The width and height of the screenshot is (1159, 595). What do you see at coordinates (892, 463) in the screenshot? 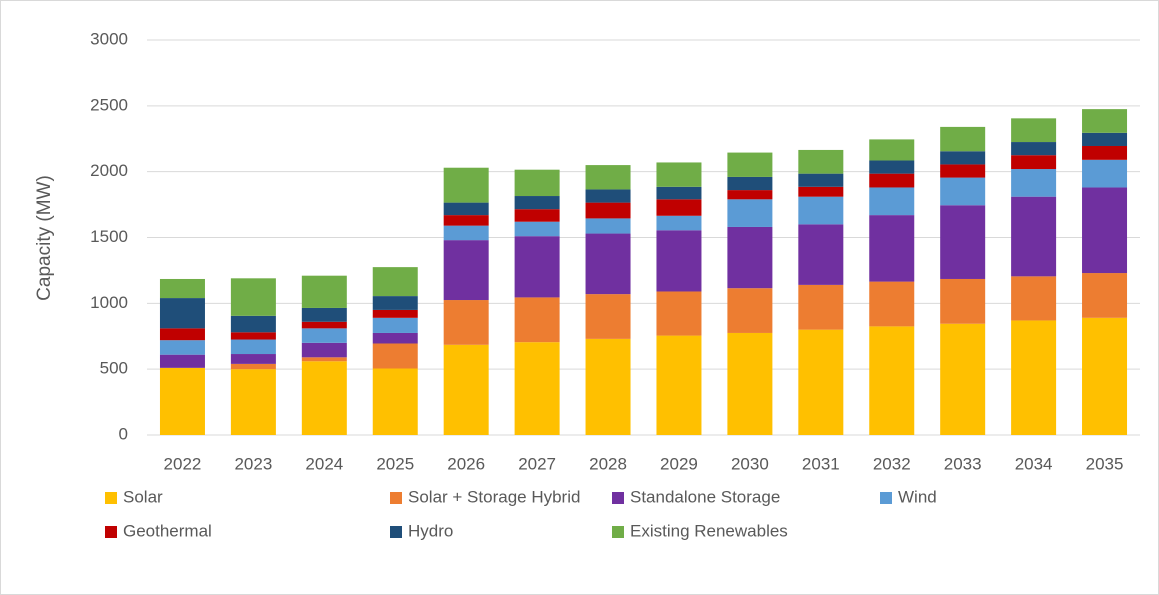
I see `x-tick-label: 2032` at bounding box center [892, 463].